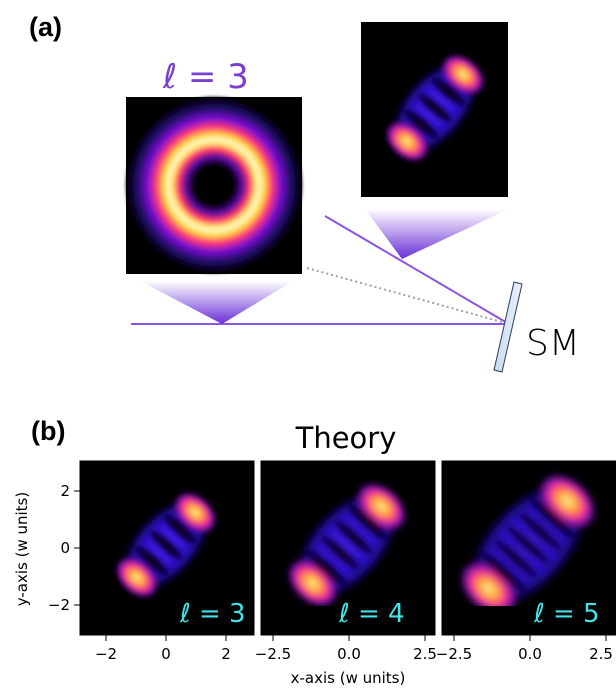 The image size is (616, 700). Describe the element at coordinates (601, 654) in the screenshot. I see `plot-l5-xtick-2: 2.5` at that location.